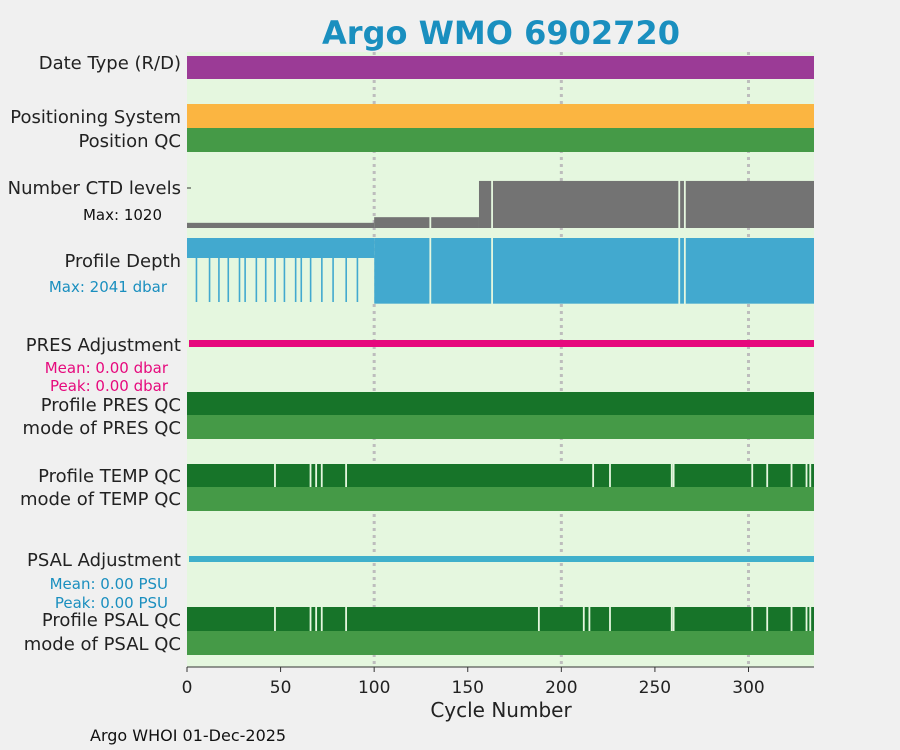 The width and height of the screenshot is (900, 750). Describe the element at coordinates (102, 428) in the screenshot. I see `row-label-mode-of-pres-qc: mode of PRES QC` at that location.